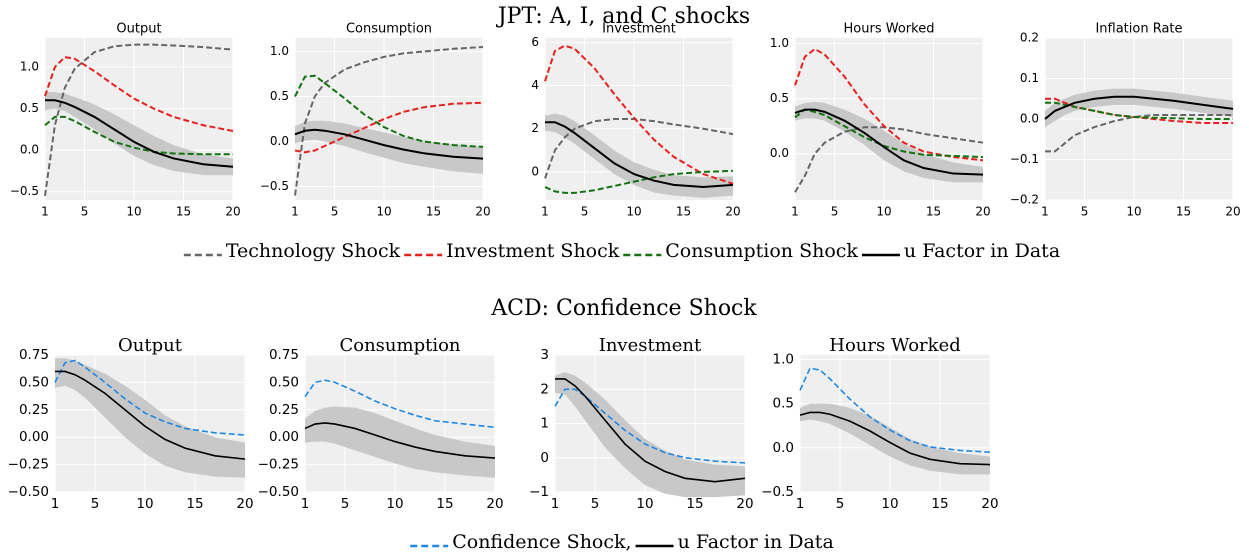  What do you see at coordinates (535, 85) in the screenshot?
I see `y-tick-label: 4` at bounding box center [535, 85].